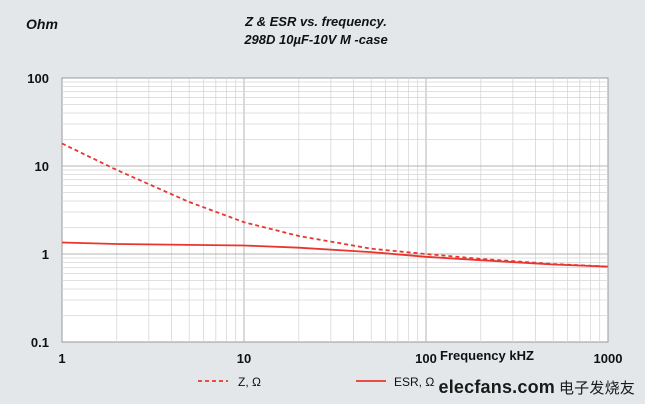 The image size is (645, 404). What do you see at coordinates (61, 358) in the screenshot?
I see `x-tick-label: 1` at bounding box center [61, 358].